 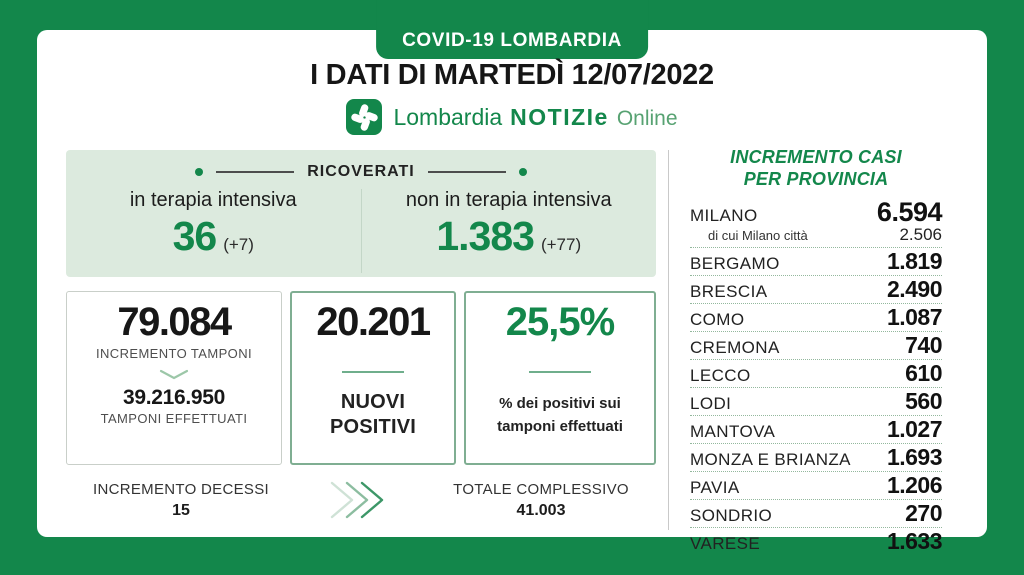 I want to click on table-row: PAVIA 1.206, so click(x=816, y=485).